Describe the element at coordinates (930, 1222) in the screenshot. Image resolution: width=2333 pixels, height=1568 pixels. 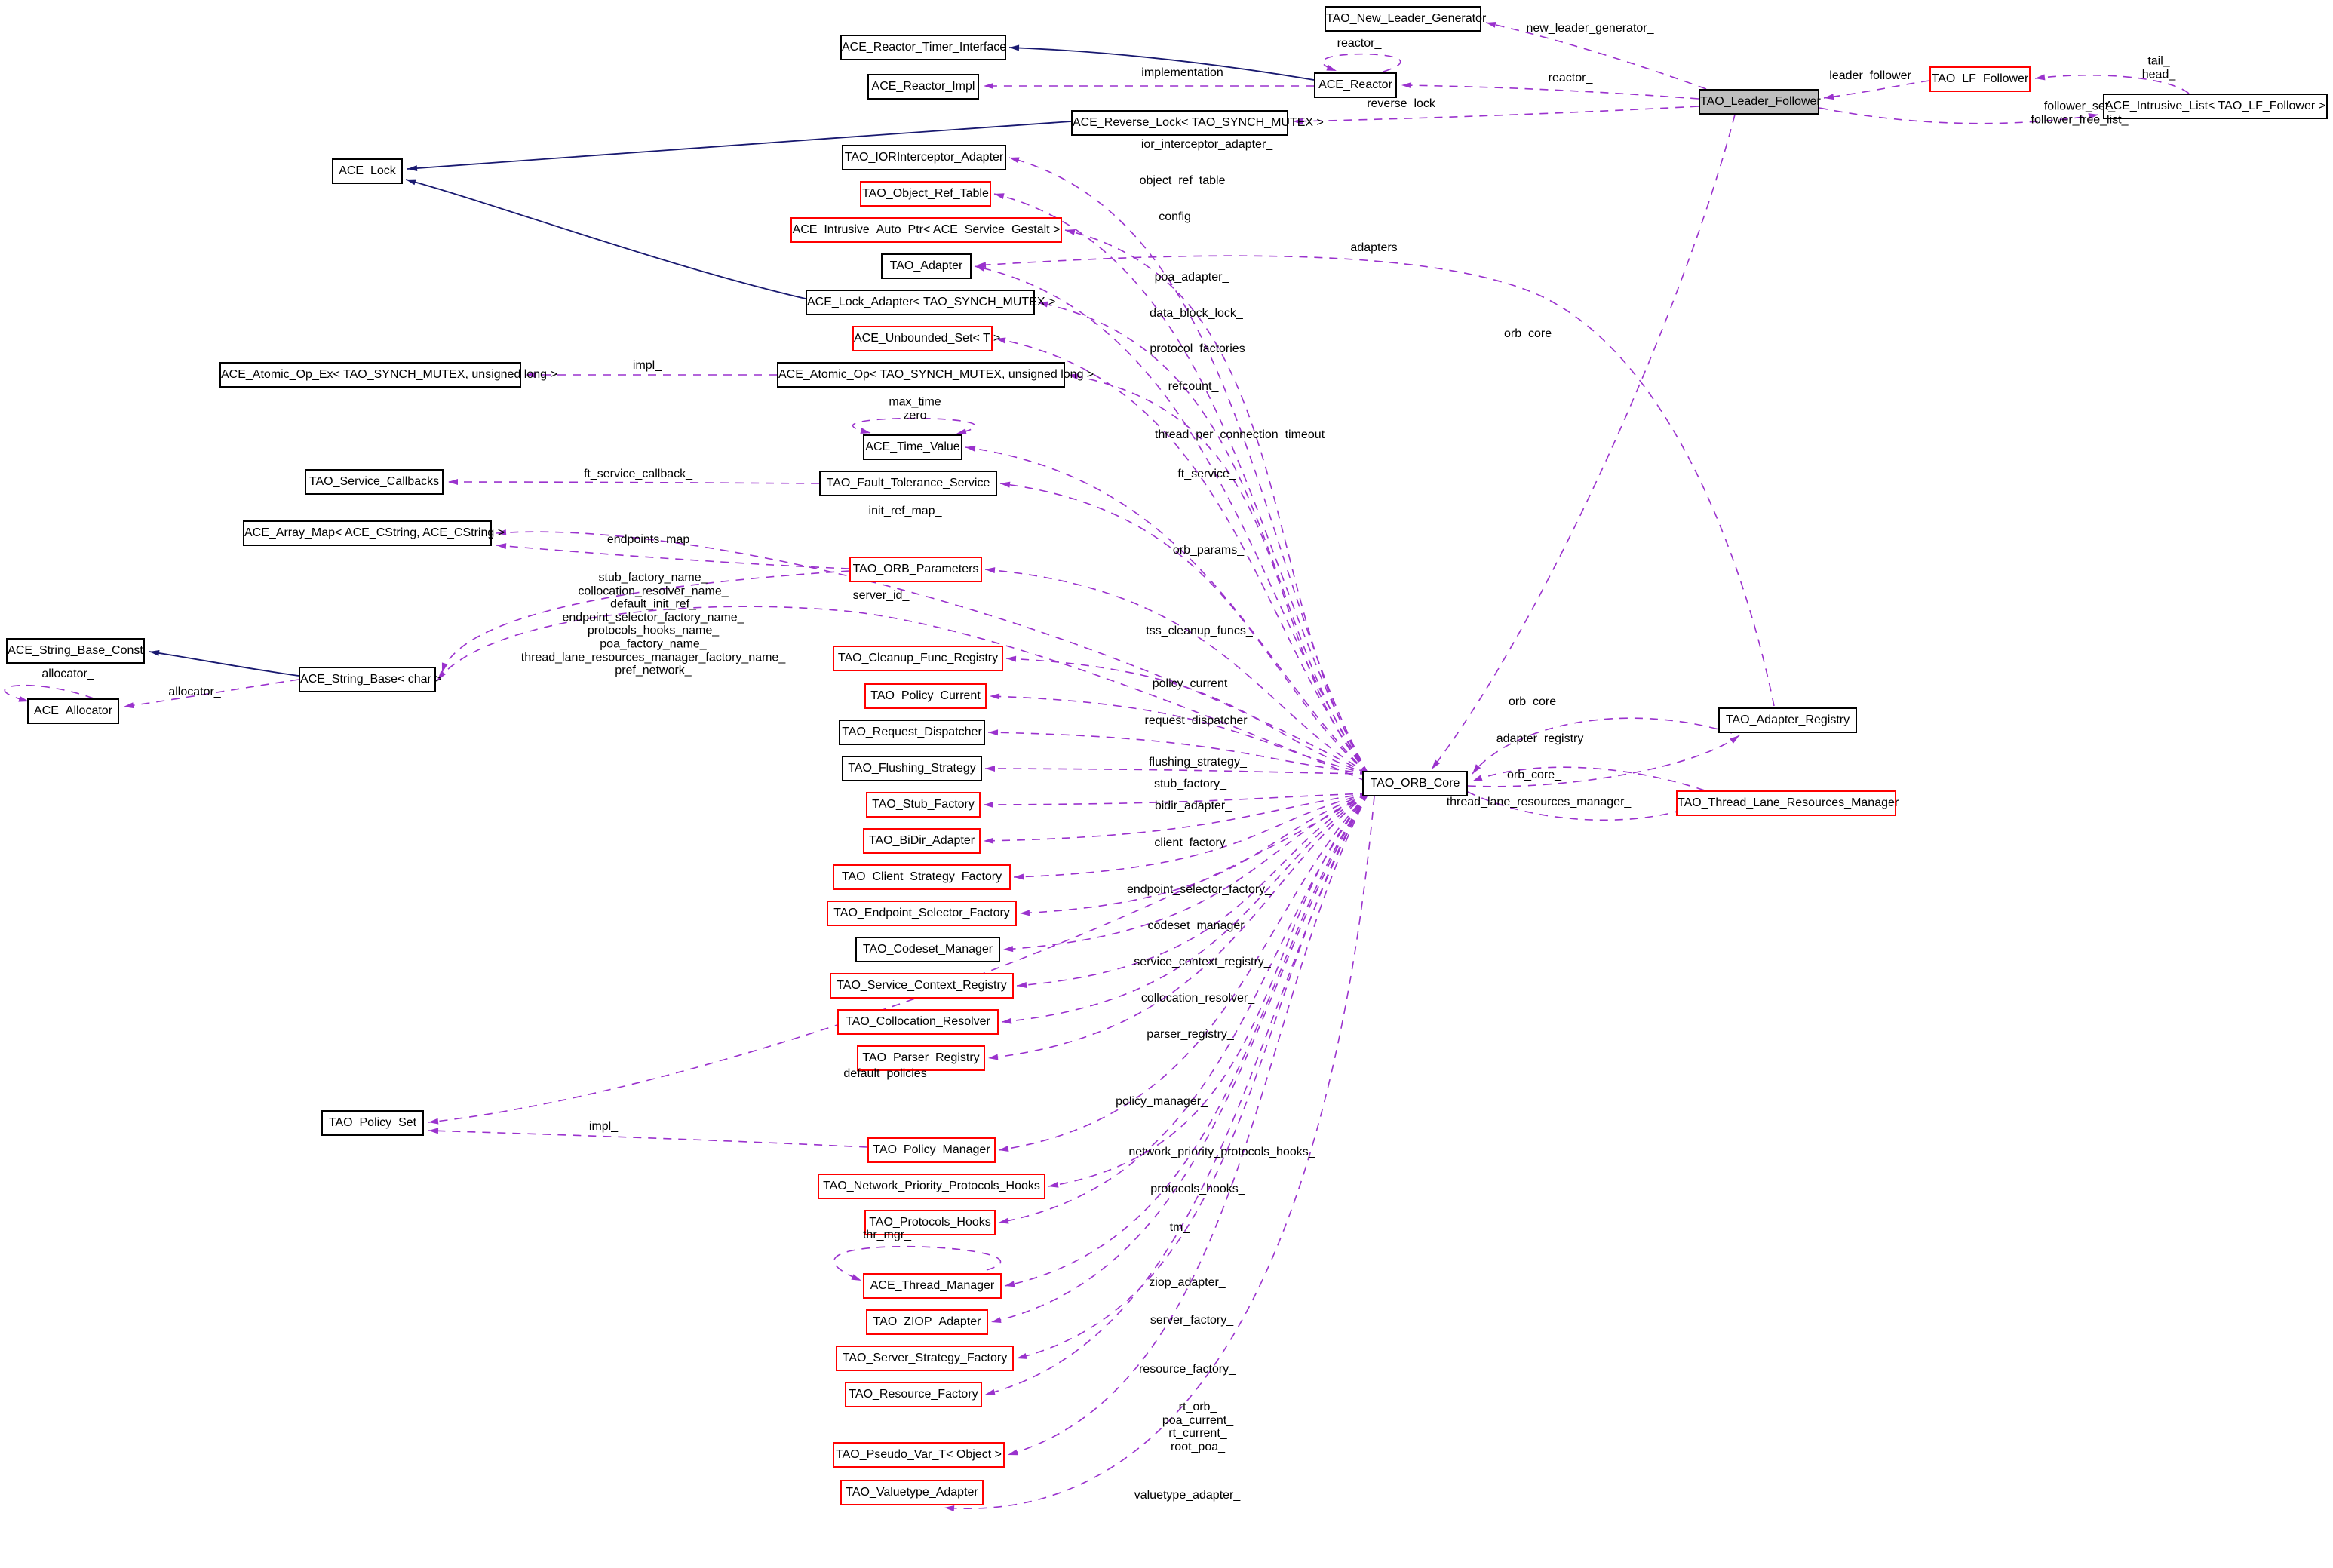
I see `node-tao-protocols-hooks: TAO_Protocols_Hooks` at that location.